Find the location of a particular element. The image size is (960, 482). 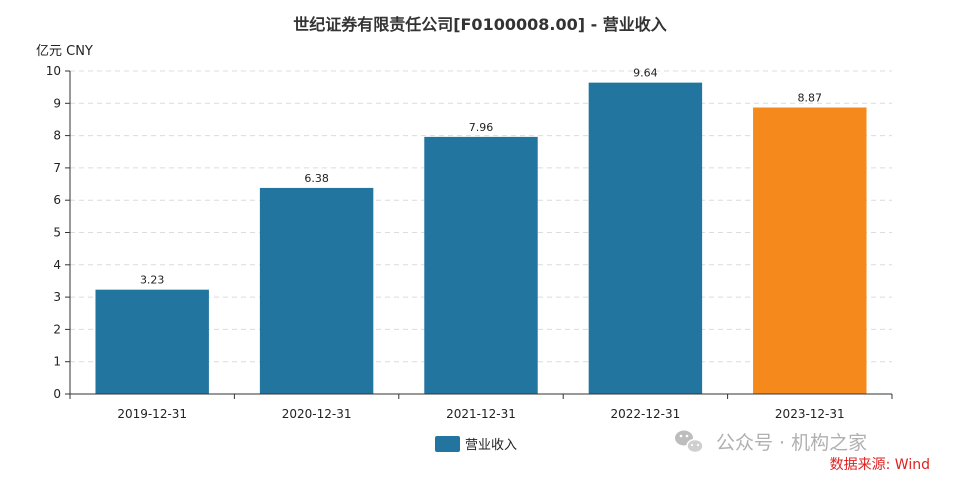

x-tick-label: 2020-12-31 is located at coordinates (317, 414).